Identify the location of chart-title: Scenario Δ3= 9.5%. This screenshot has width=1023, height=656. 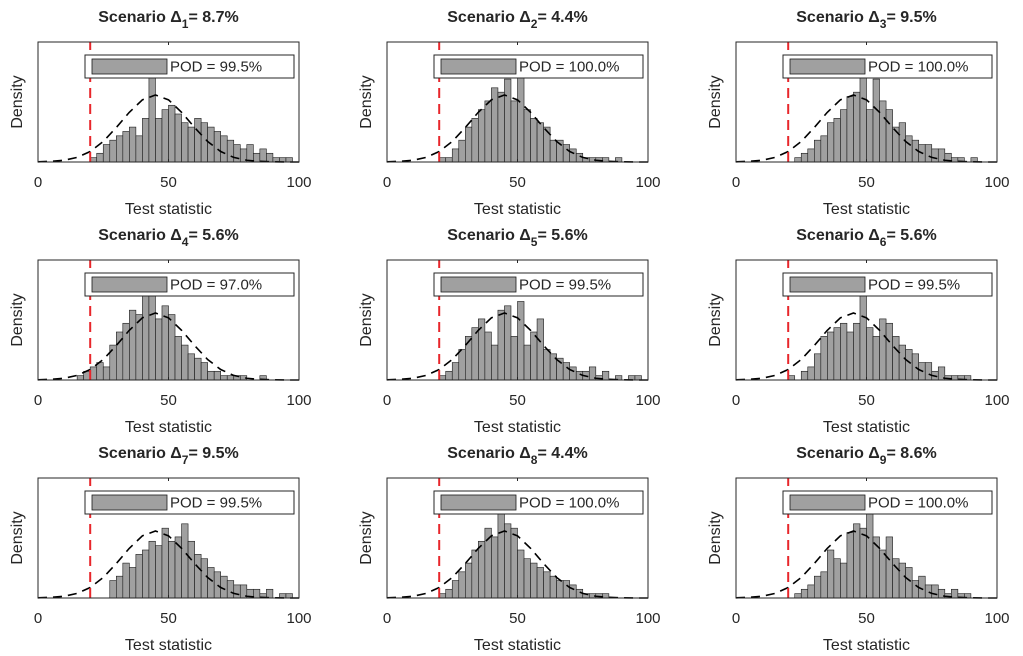
(866, 20).